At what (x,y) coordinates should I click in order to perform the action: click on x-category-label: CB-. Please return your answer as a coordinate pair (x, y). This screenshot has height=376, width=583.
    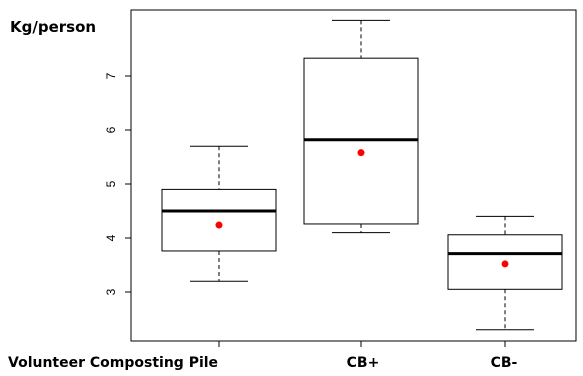
    Looking at the image, I should click on (504, 363).